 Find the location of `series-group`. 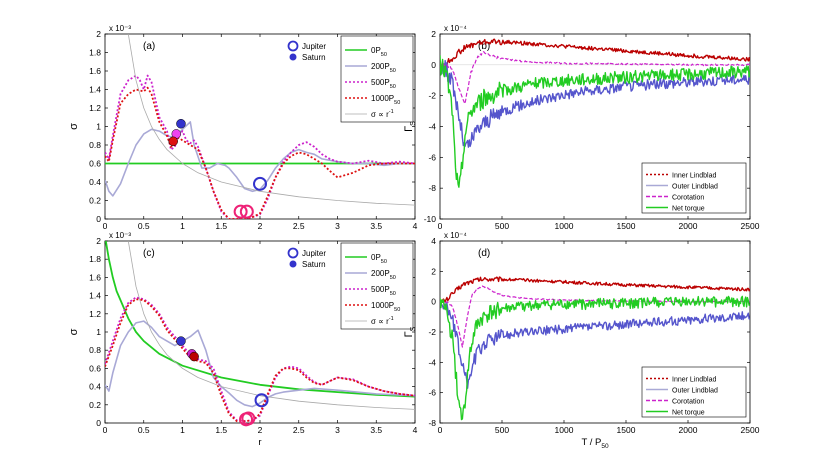

series-group is located at coordinates (595, 348).